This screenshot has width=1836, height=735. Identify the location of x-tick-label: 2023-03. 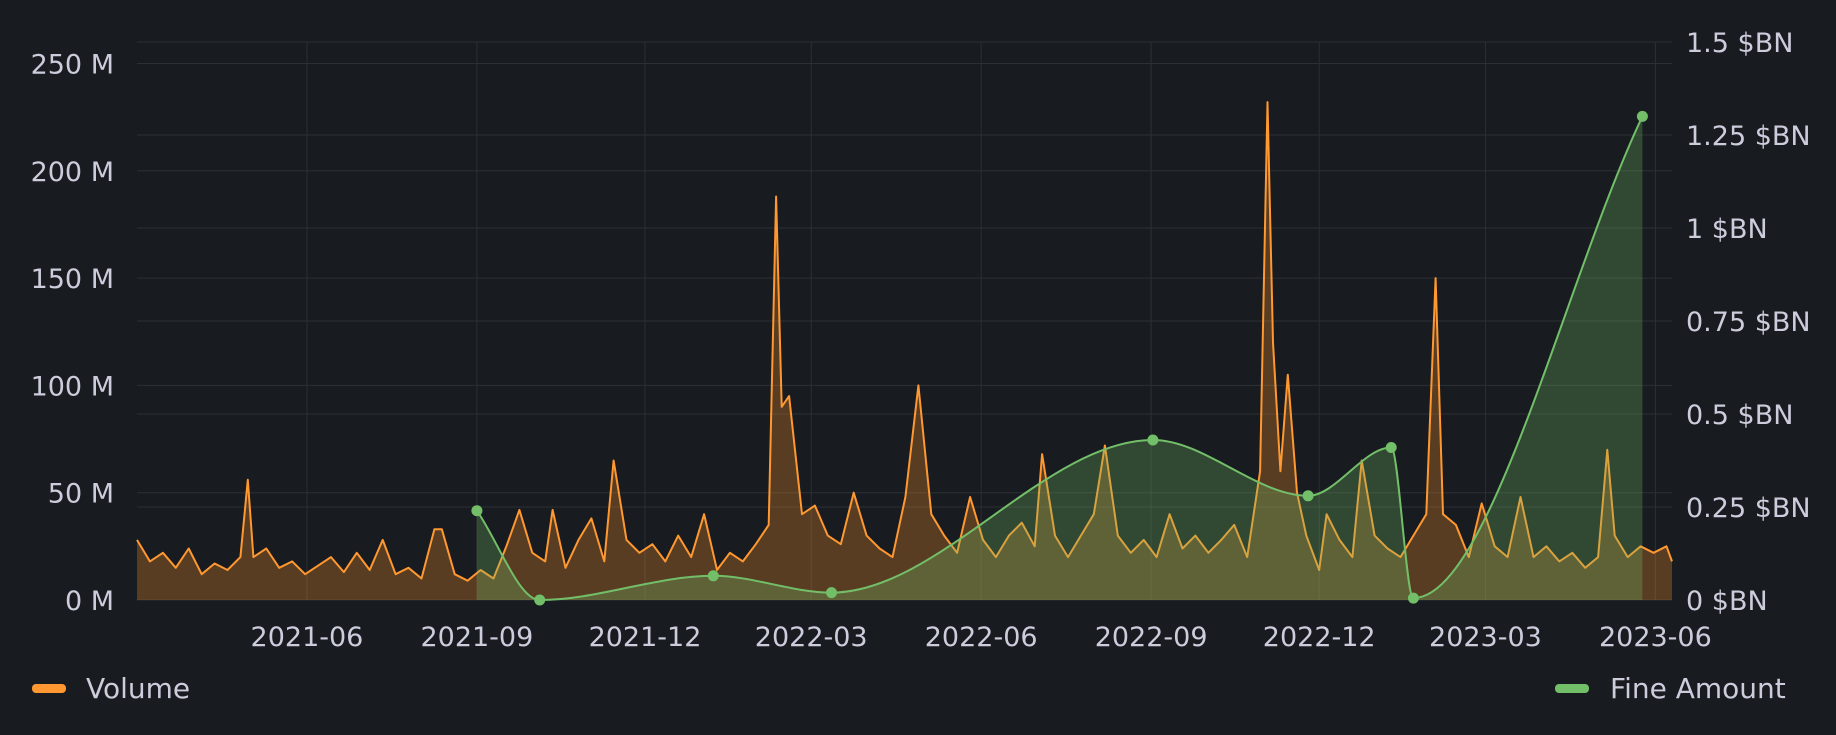
(1485, 637).